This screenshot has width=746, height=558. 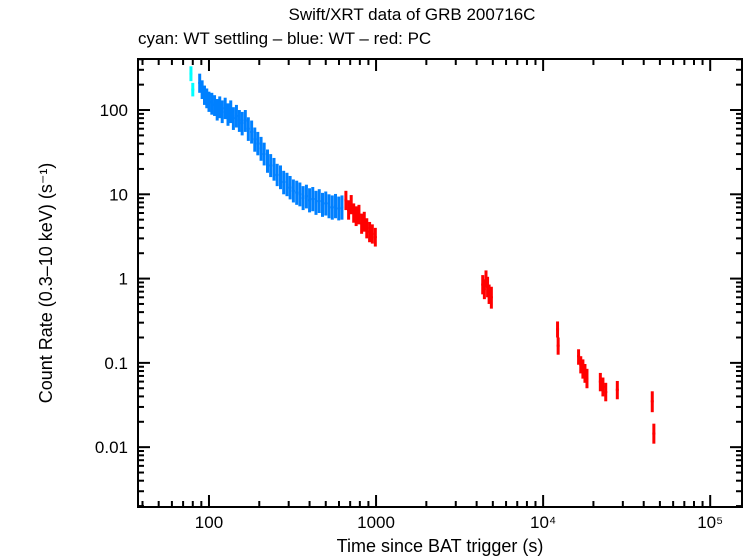 What do you see at coordinates (114, 110) in the screenshot?
I see `y-tick-label: 100` at bounding box center [114, 110].